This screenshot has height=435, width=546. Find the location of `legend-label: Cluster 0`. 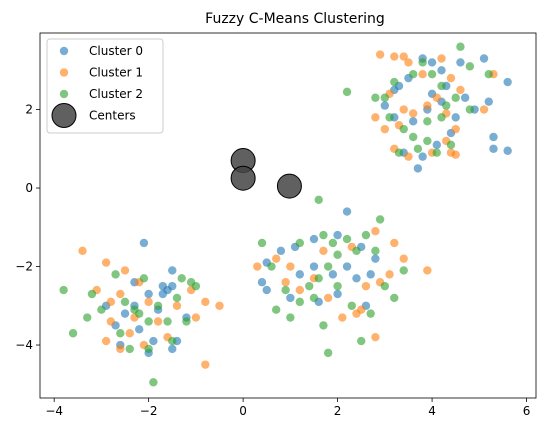

legend-label: Cluster 0 is located at coordinates (116, 51).